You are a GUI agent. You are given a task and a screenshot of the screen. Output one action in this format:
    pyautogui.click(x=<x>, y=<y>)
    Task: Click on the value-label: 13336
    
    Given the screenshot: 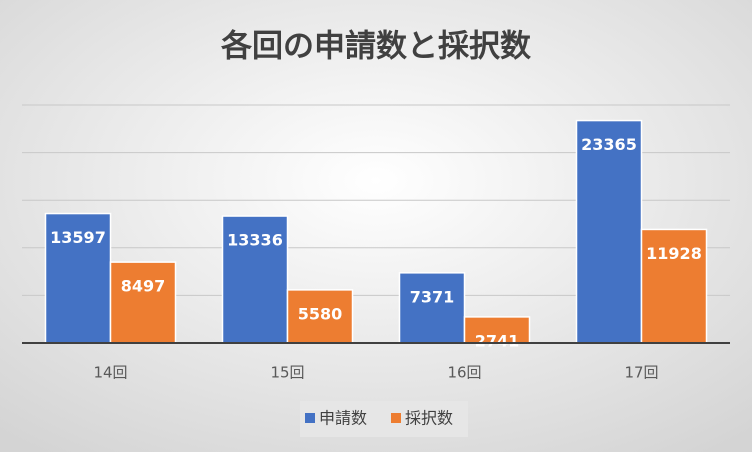 What is the action you would take?
    pyautogui.click(x=255, y=240)
    